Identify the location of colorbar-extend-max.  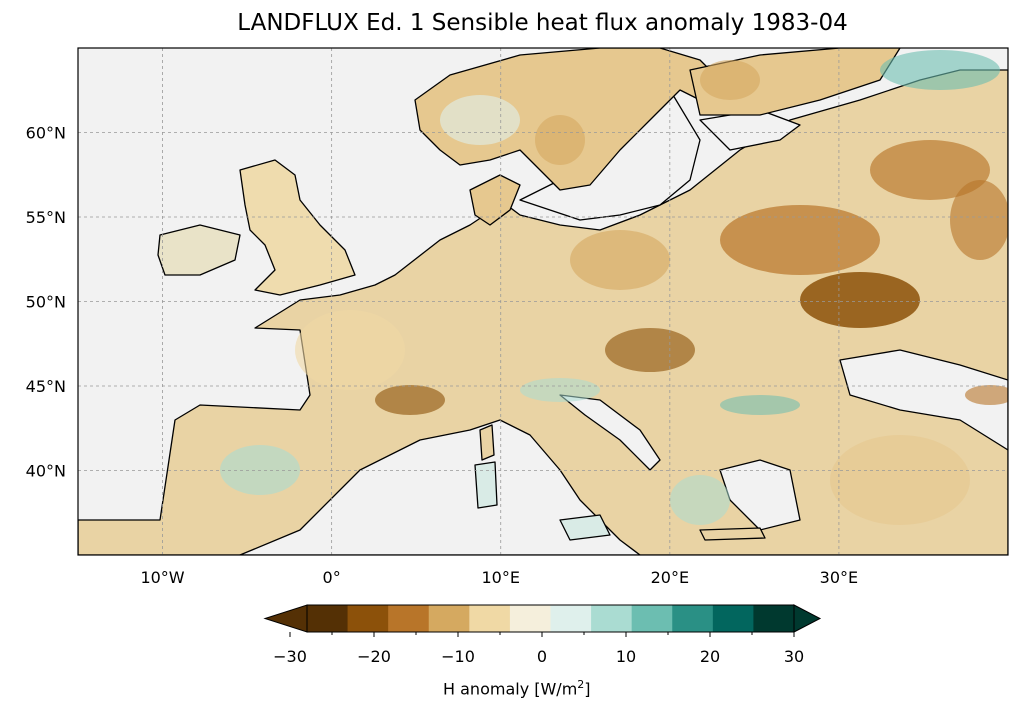
(807, 618).